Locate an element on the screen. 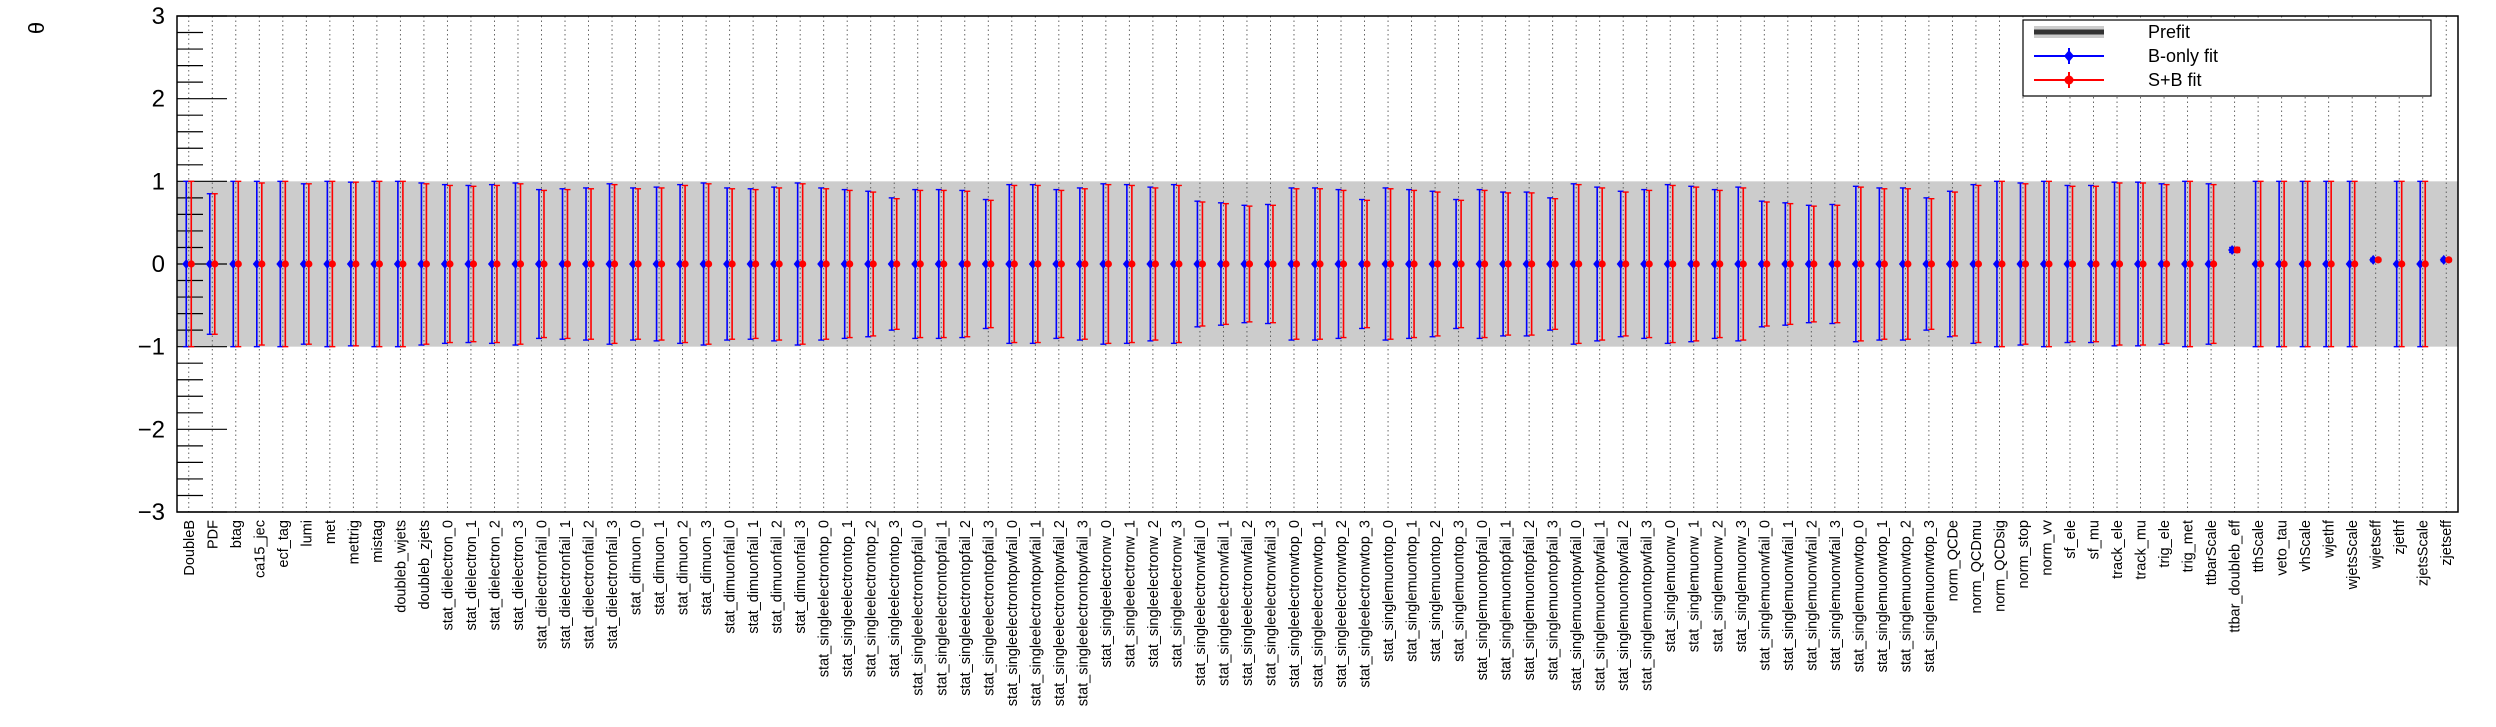 Image resolution: width=2496 pixels, height=727 pixels. x-tick-label: stat_singlemuontopwfail_2 is located at coordinates (1624, 605).